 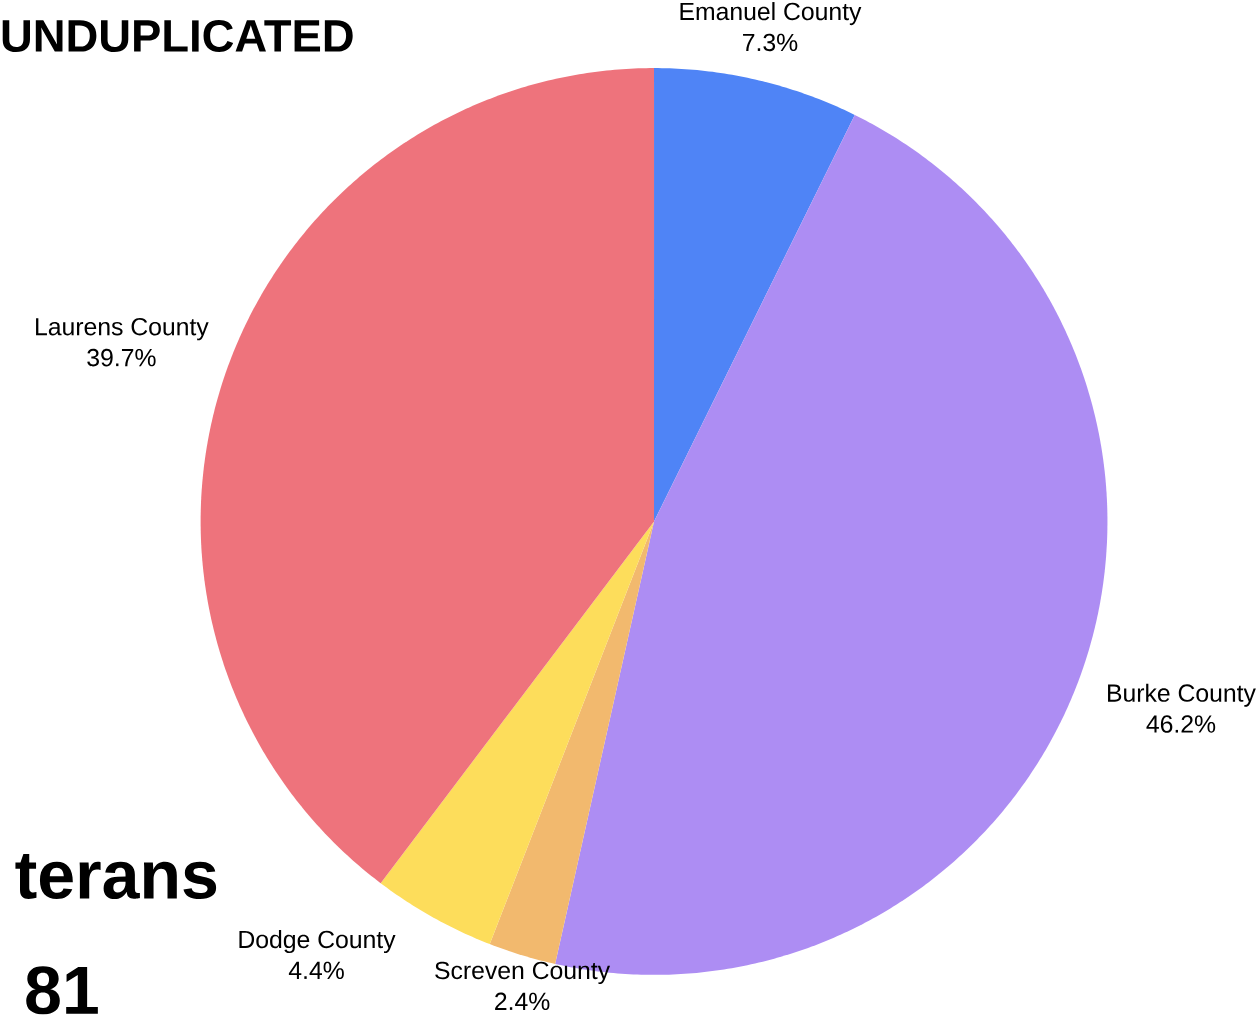 I want to click on text: UNDUPLICATED, so click(x=177, y=36).